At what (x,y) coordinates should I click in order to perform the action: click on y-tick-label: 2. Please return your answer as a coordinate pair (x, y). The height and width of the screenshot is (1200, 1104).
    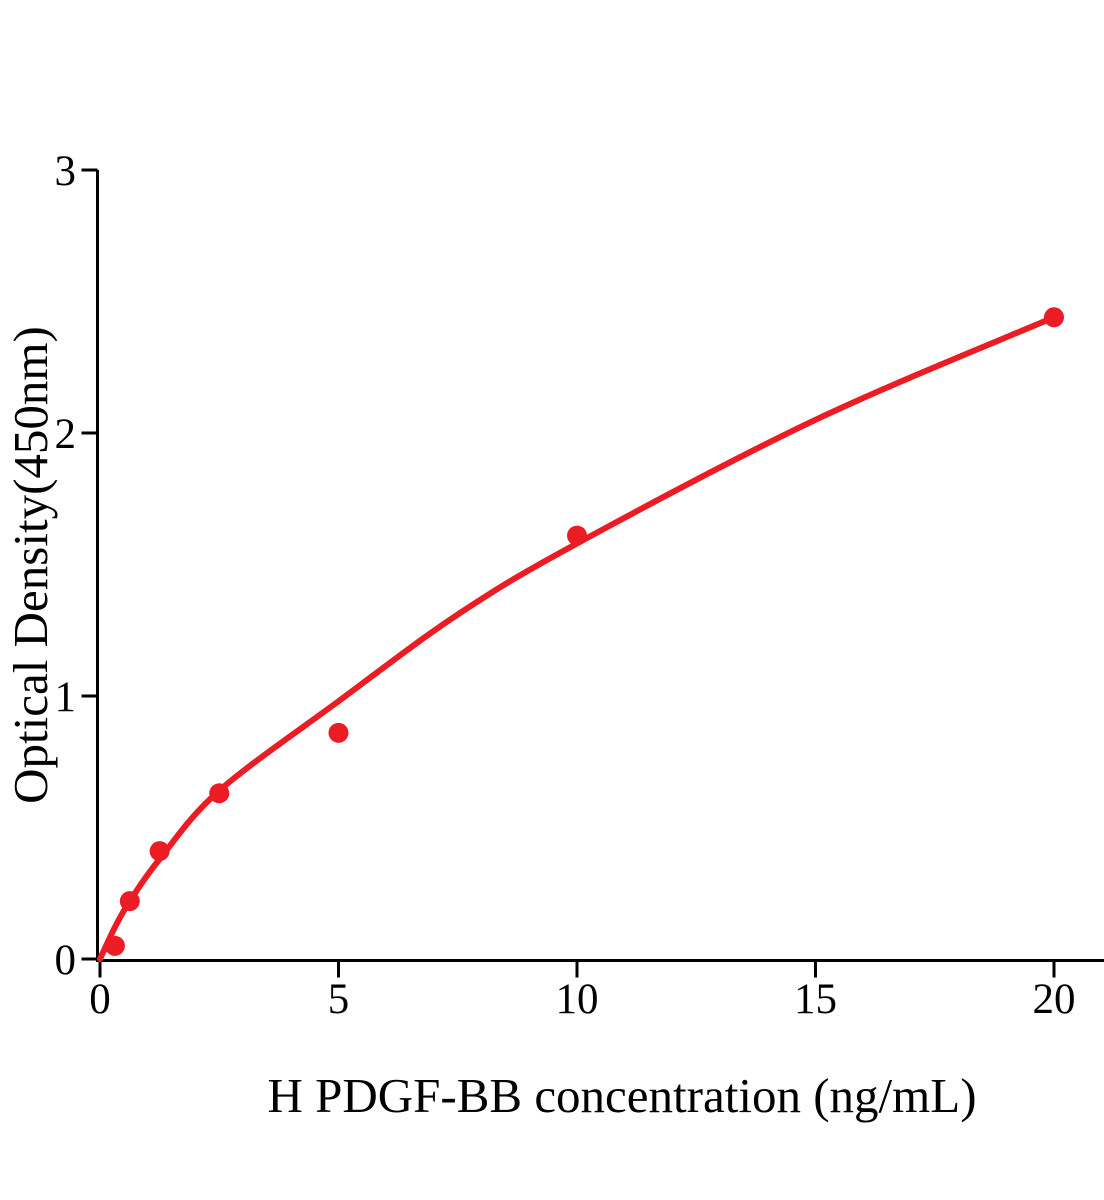
    Looking at the image, I should click on (66, 434).